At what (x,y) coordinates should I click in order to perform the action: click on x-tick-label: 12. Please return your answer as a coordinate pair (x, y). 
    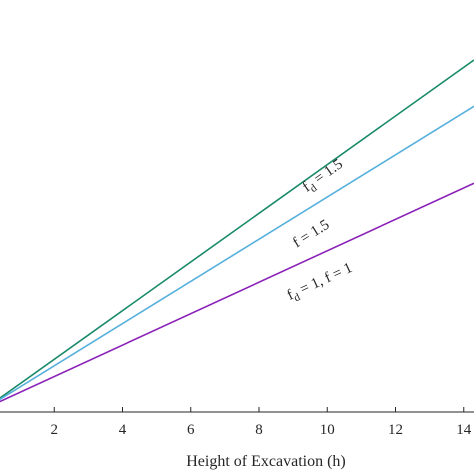
    Looking at the image, I should click on (395, 430).